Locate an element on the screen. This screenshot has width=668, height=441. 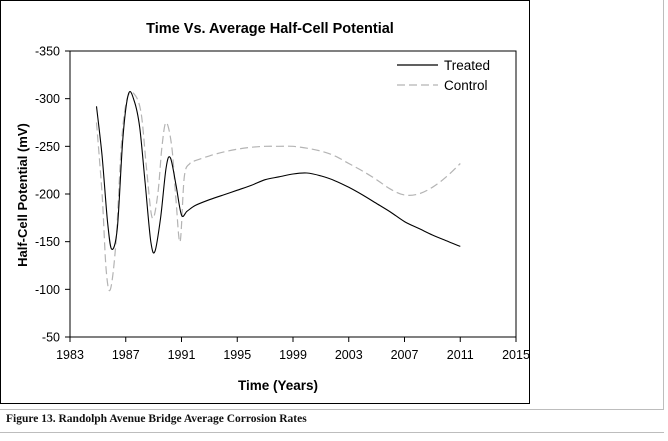
x-tick-label: 1995 is located at coordinates (237, 355).